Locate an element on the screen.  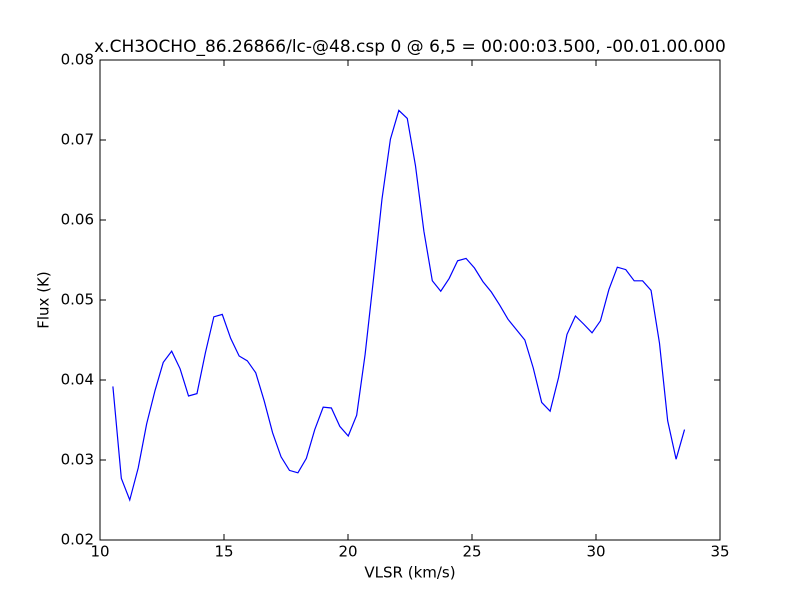
x-tick-label: 15 is located at coordinates (223, 552).